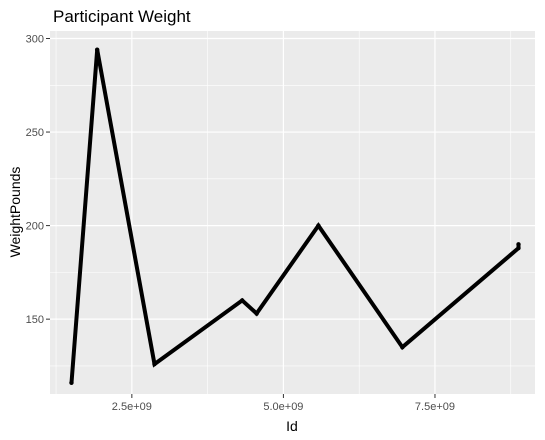 The height and width of the screenshot is (440, 545). Describe the element at coordinates (435, 407) in the screenshot. I see `x-tick-label: 7.5e+09` at that location.